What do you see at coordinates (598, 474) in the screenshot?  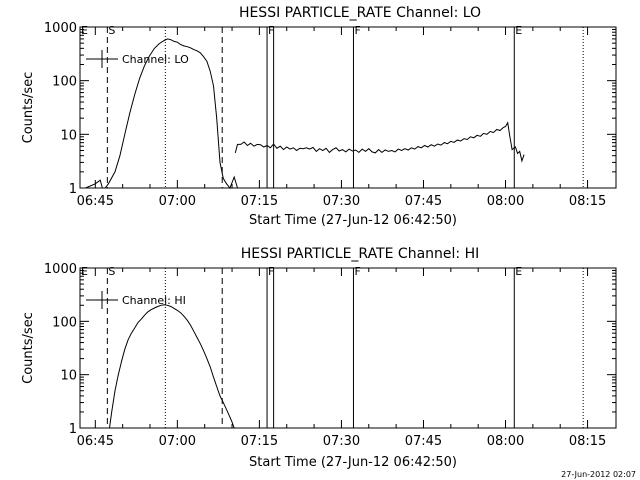 I see `footer-timestamp: 27-Jun-2012 02:07` at bounding box center [598, 474].